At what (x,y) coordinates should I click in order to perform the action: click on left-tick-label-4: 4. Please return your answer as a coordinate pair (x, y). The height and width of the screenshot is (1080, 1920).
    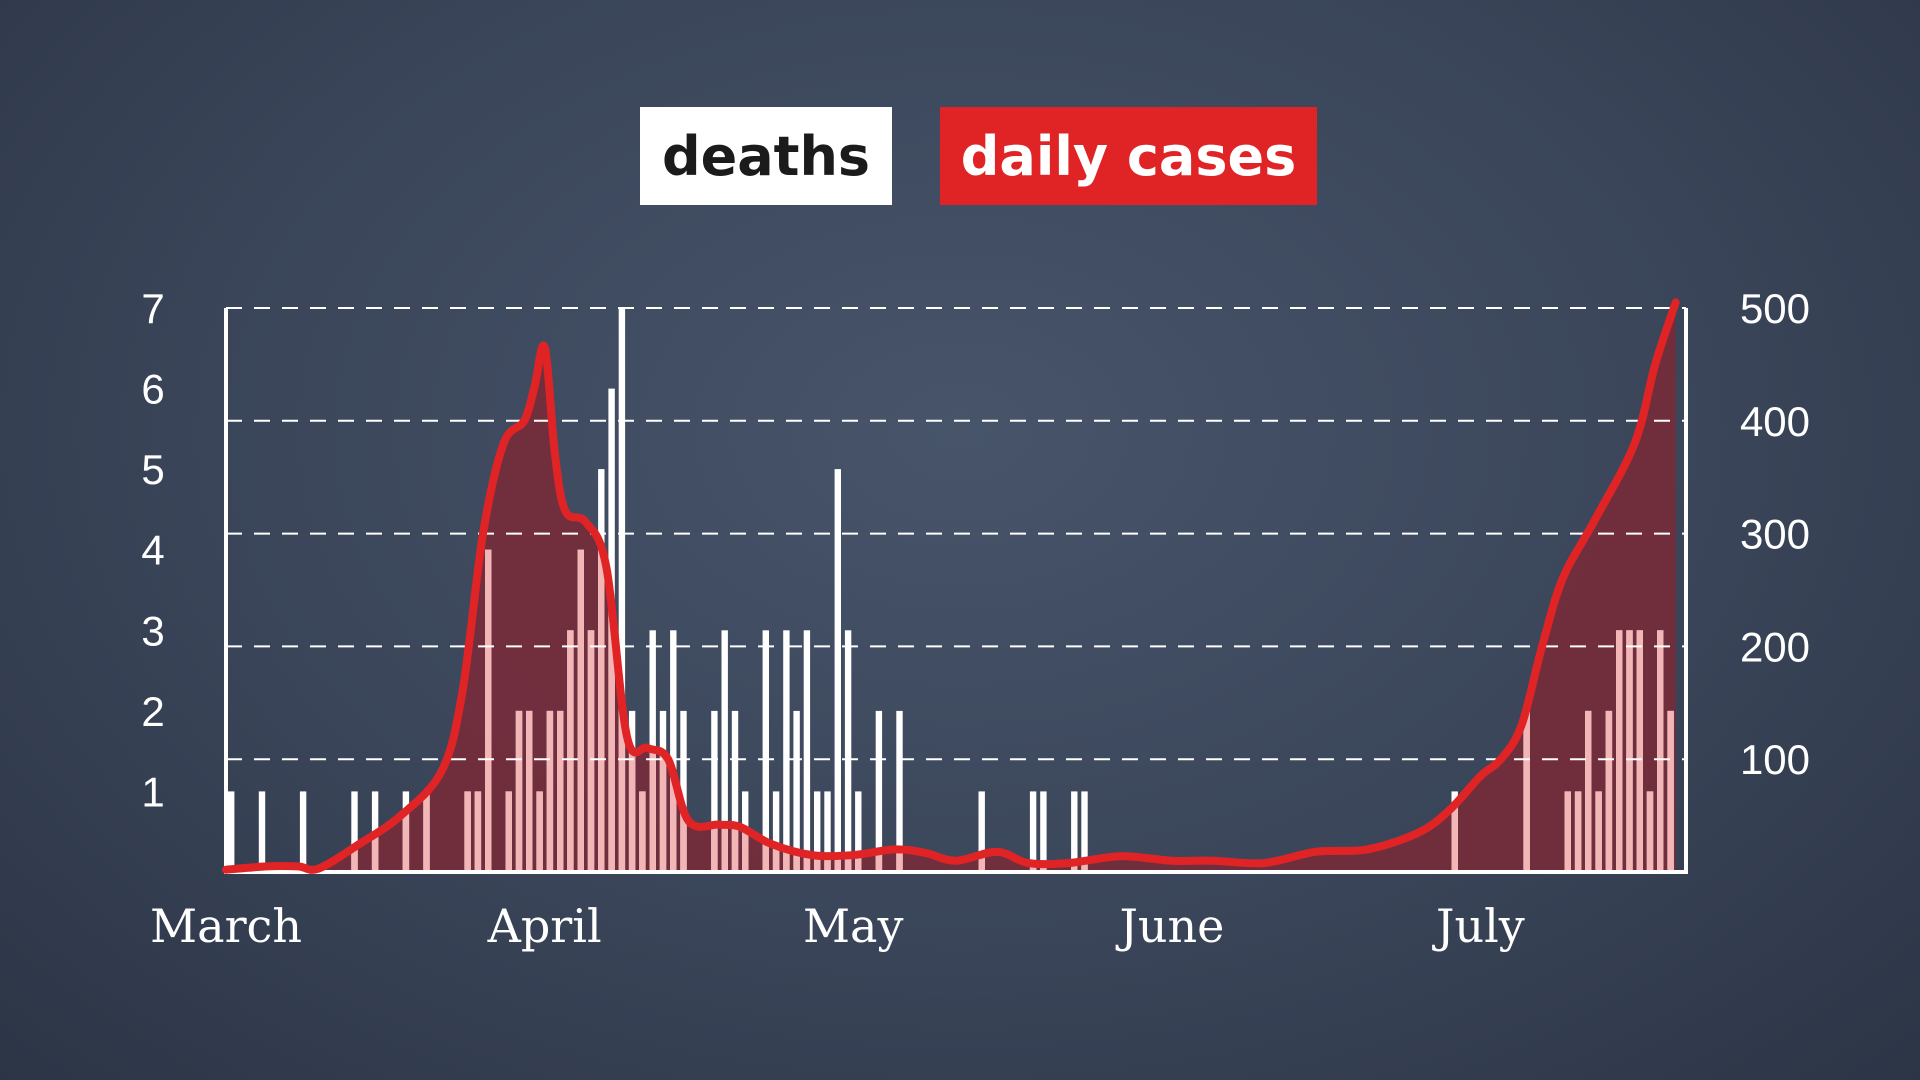
    Looking at the image, I should click on (152, 550).